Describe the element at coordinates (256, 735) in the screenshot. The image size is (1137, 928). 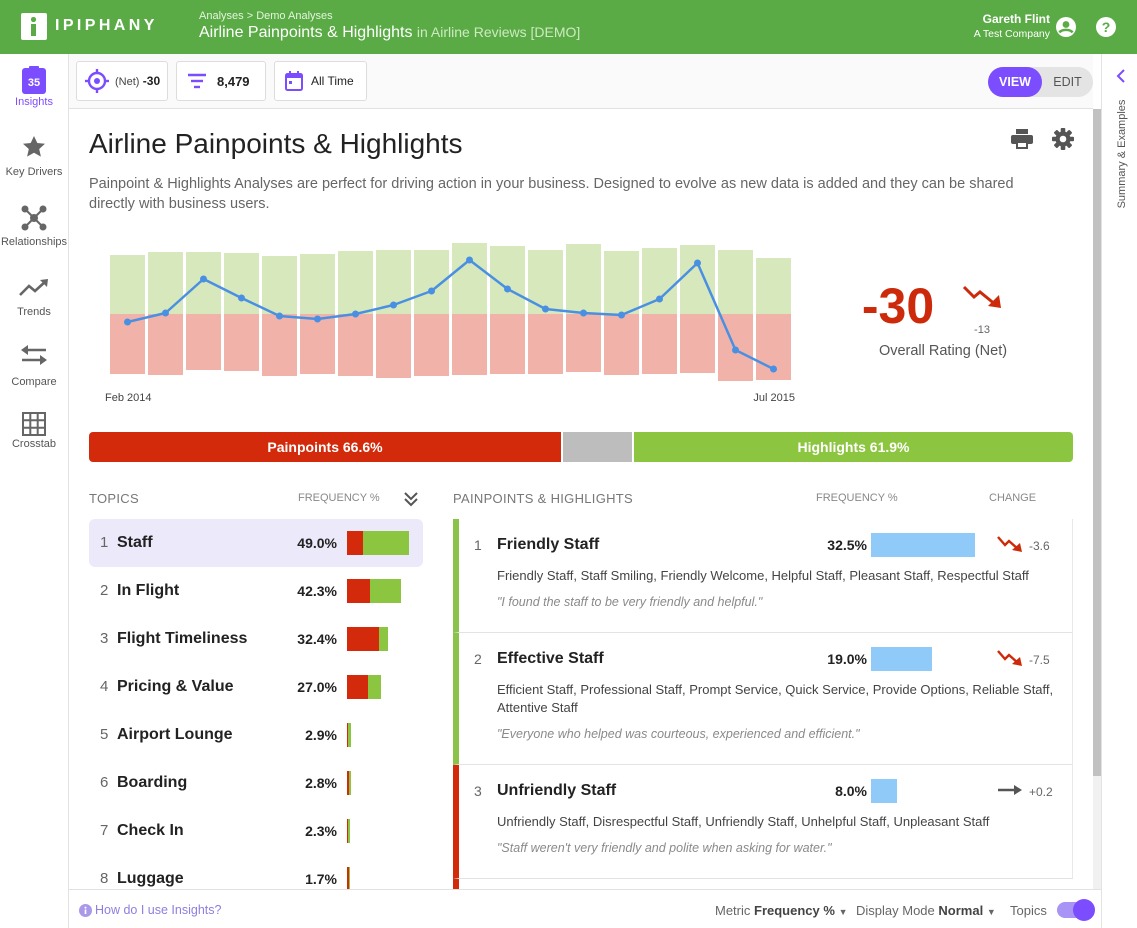
I see `topic-row: 5 Airport Lounge 2.9%` at that location.